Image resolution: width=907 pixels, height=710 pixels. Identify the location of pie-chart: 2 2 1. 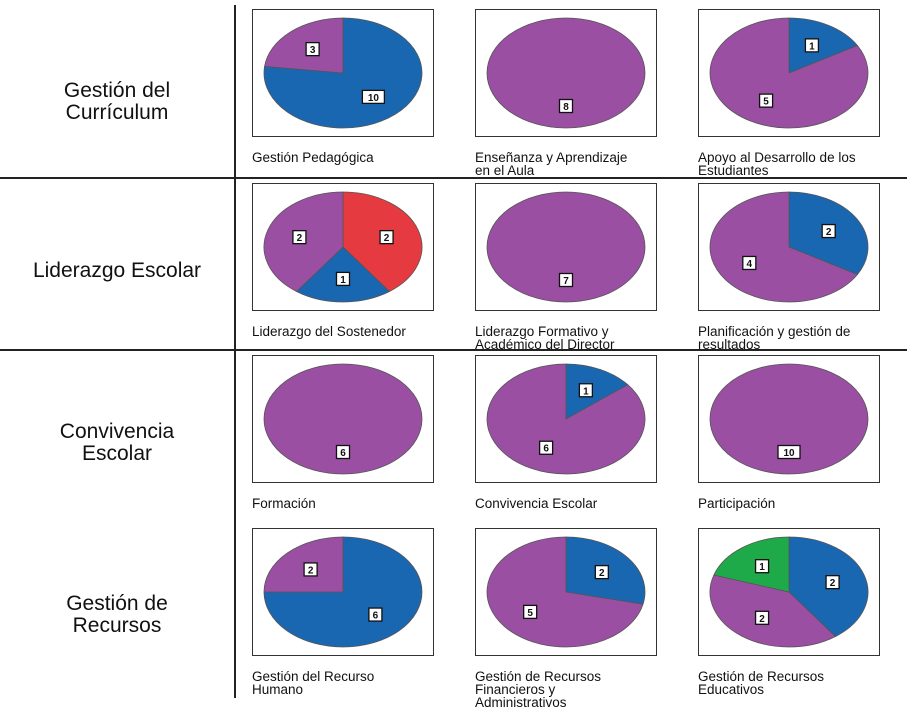
(789, 592).